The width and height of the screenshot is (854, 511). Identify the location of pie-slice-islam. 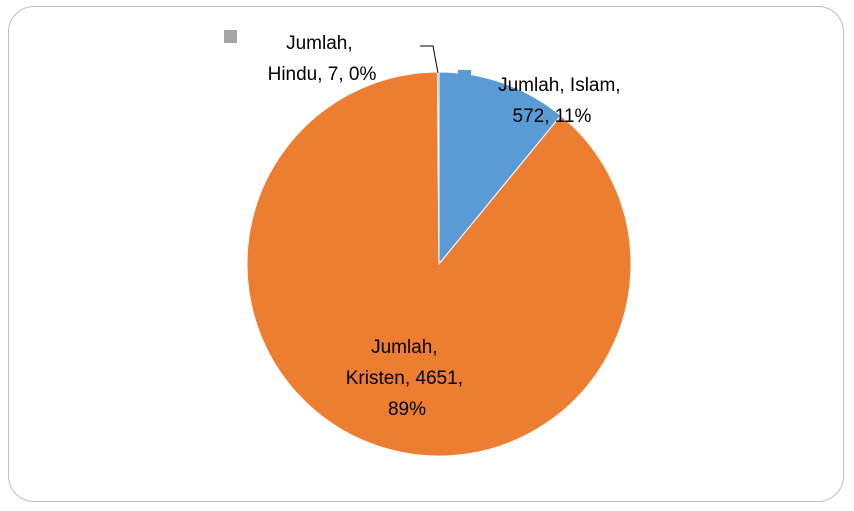
(500, 168).